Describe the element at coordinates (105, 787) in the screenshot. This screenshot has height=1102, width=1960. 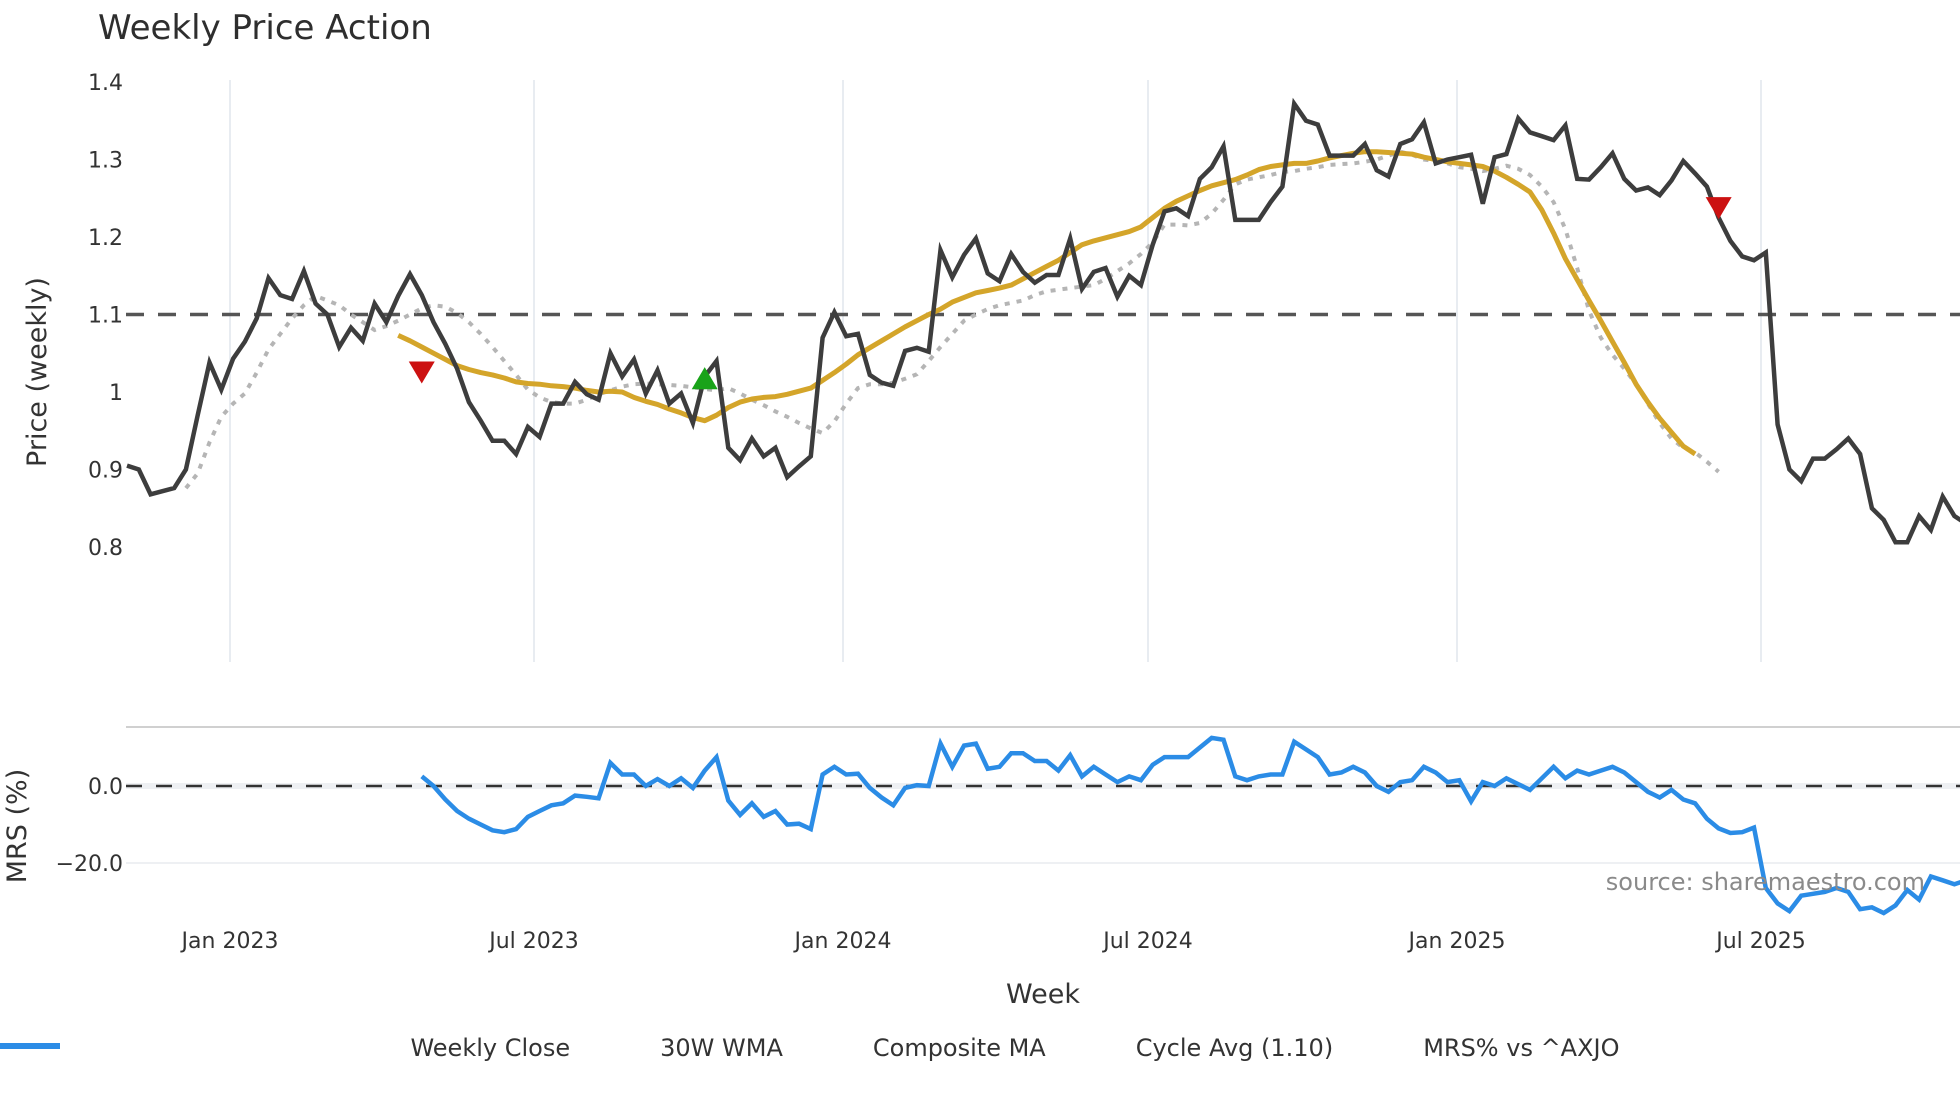
I see `mrs-tick-label: 0.0` at that location.